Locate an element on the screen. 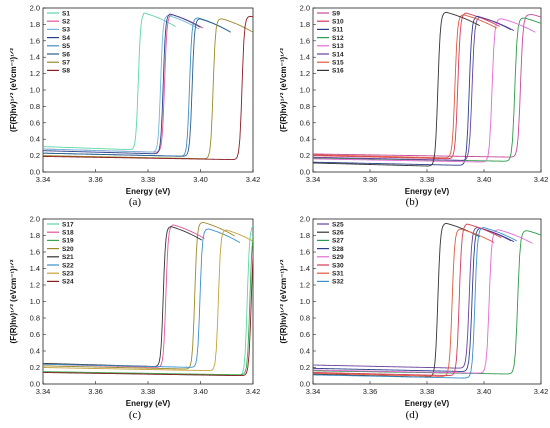 This screenshot has width=550, height=428. legend-label: S4 is located at coordinates (66, 38).